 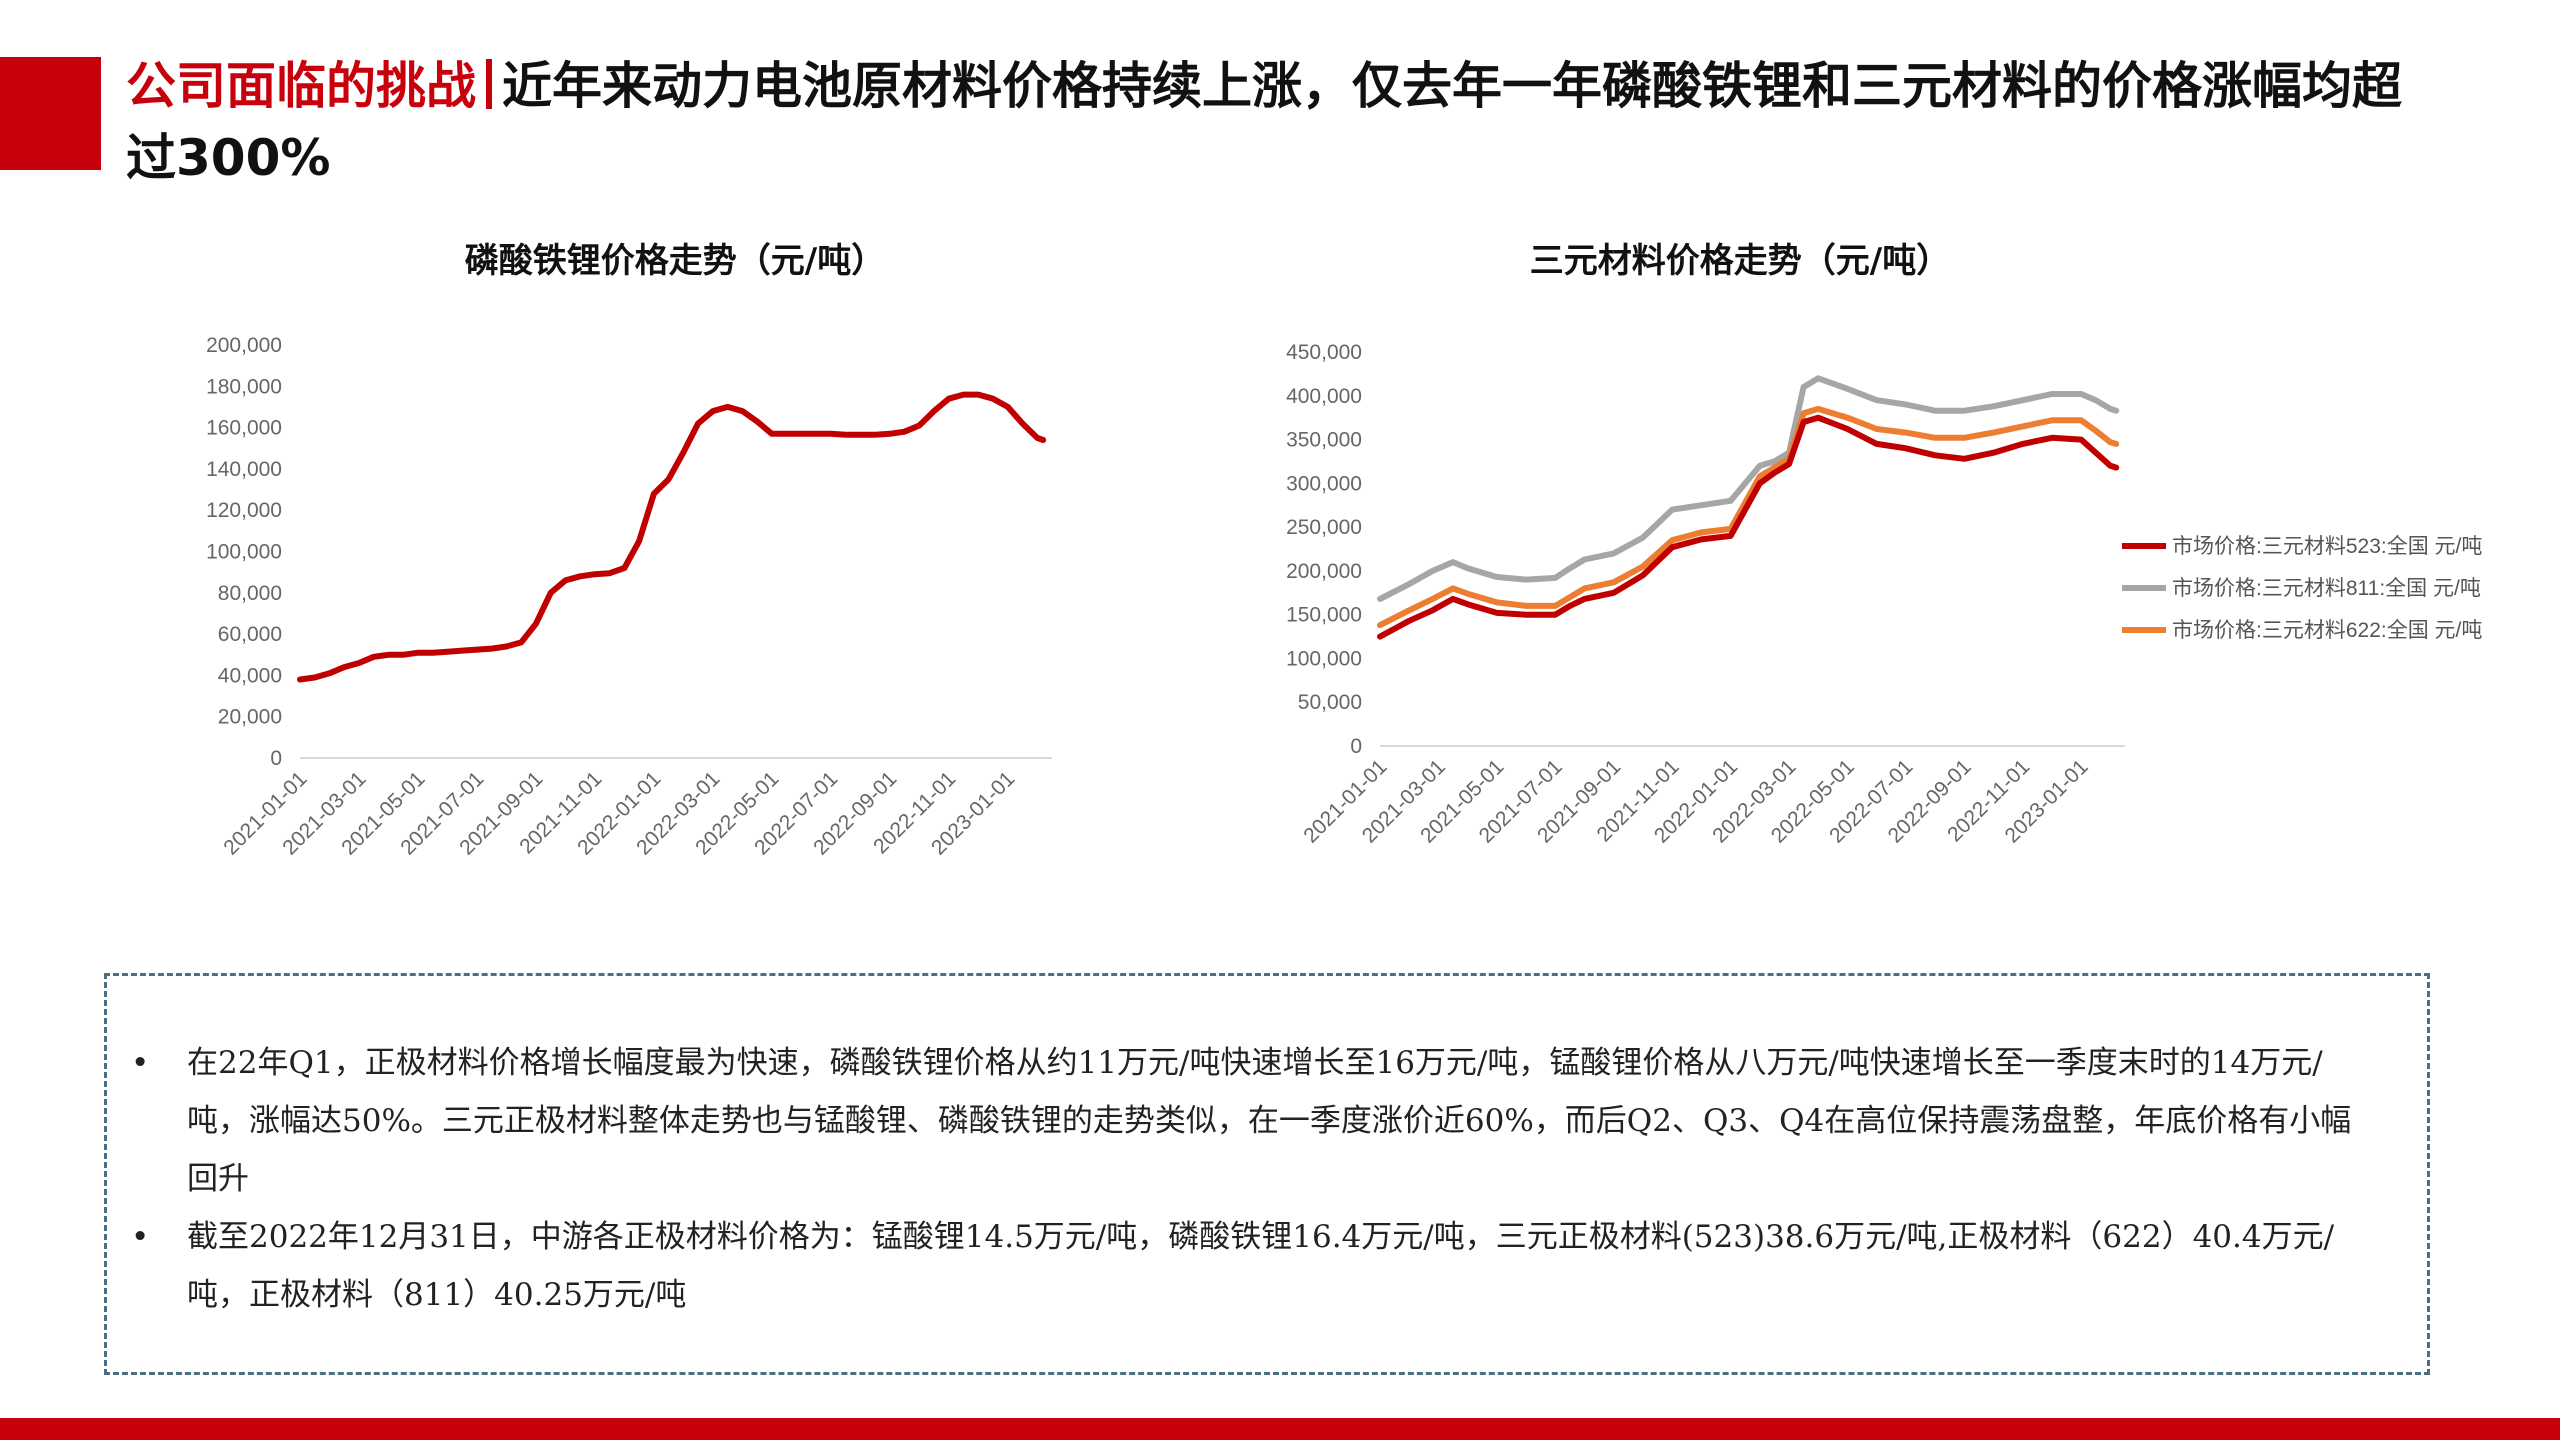 What do you see at coordinates (2327, 546) in the screenshot?
I see `legend-label: 市场价格:三元材料523:全国 元/吨` at bounding box center [2327, 546].